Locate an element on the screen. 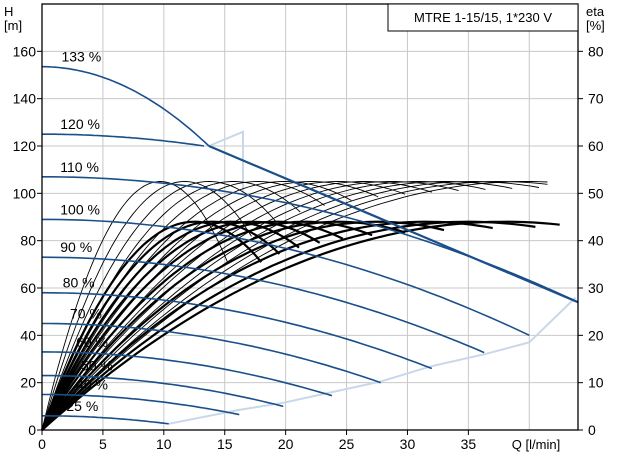 The height and width of the screenshot is (459, 617). y-left-tick-label: 160 is located at coordinates (25, 51).